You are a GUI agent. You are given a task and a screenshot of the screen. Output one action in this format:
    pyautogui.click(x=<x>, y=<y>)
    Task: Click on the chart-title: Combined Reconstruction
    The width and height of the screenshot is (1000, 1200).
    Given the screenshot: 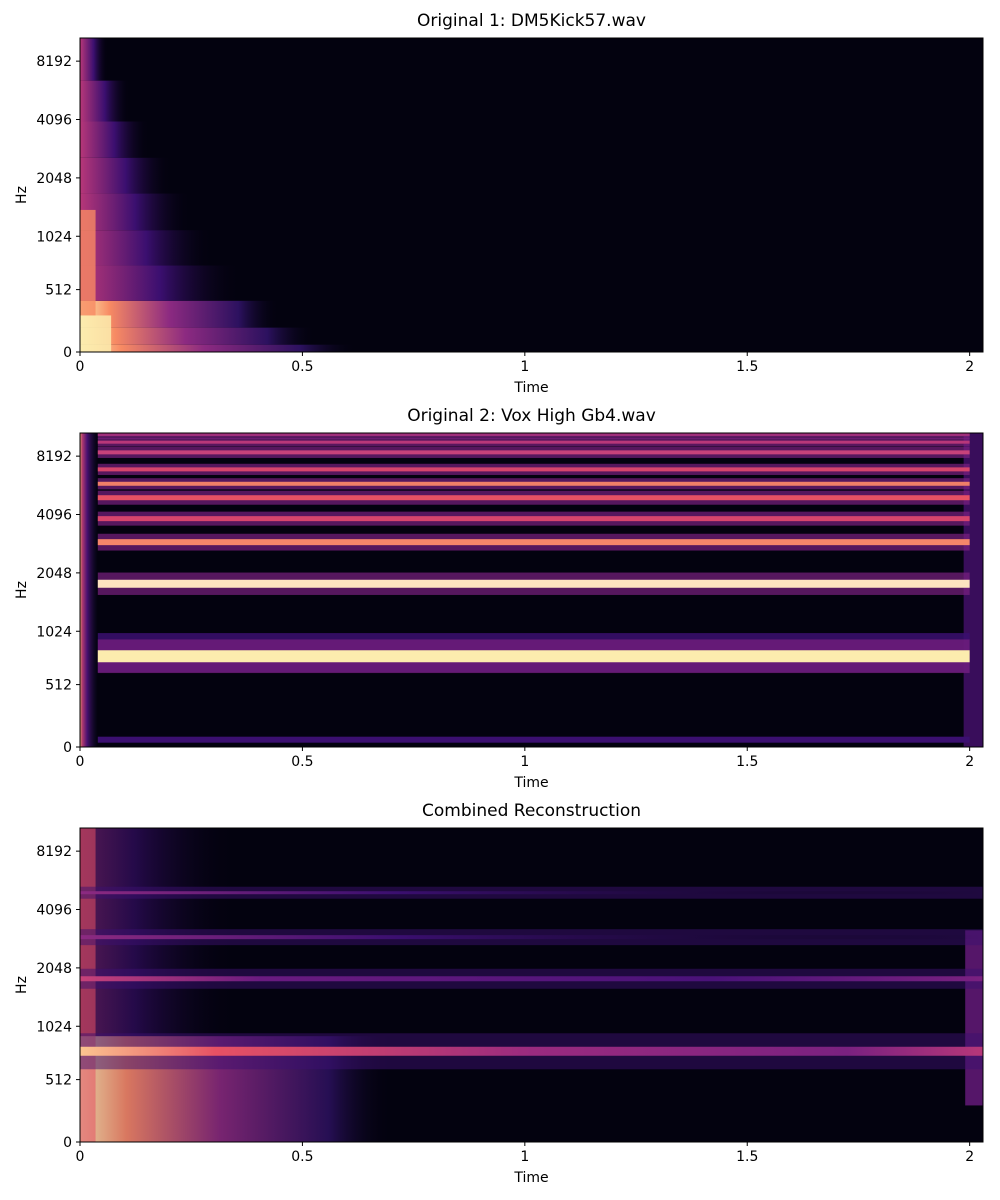 What is the action you would take?
    pyautogui.click(x=531, y=811)
    